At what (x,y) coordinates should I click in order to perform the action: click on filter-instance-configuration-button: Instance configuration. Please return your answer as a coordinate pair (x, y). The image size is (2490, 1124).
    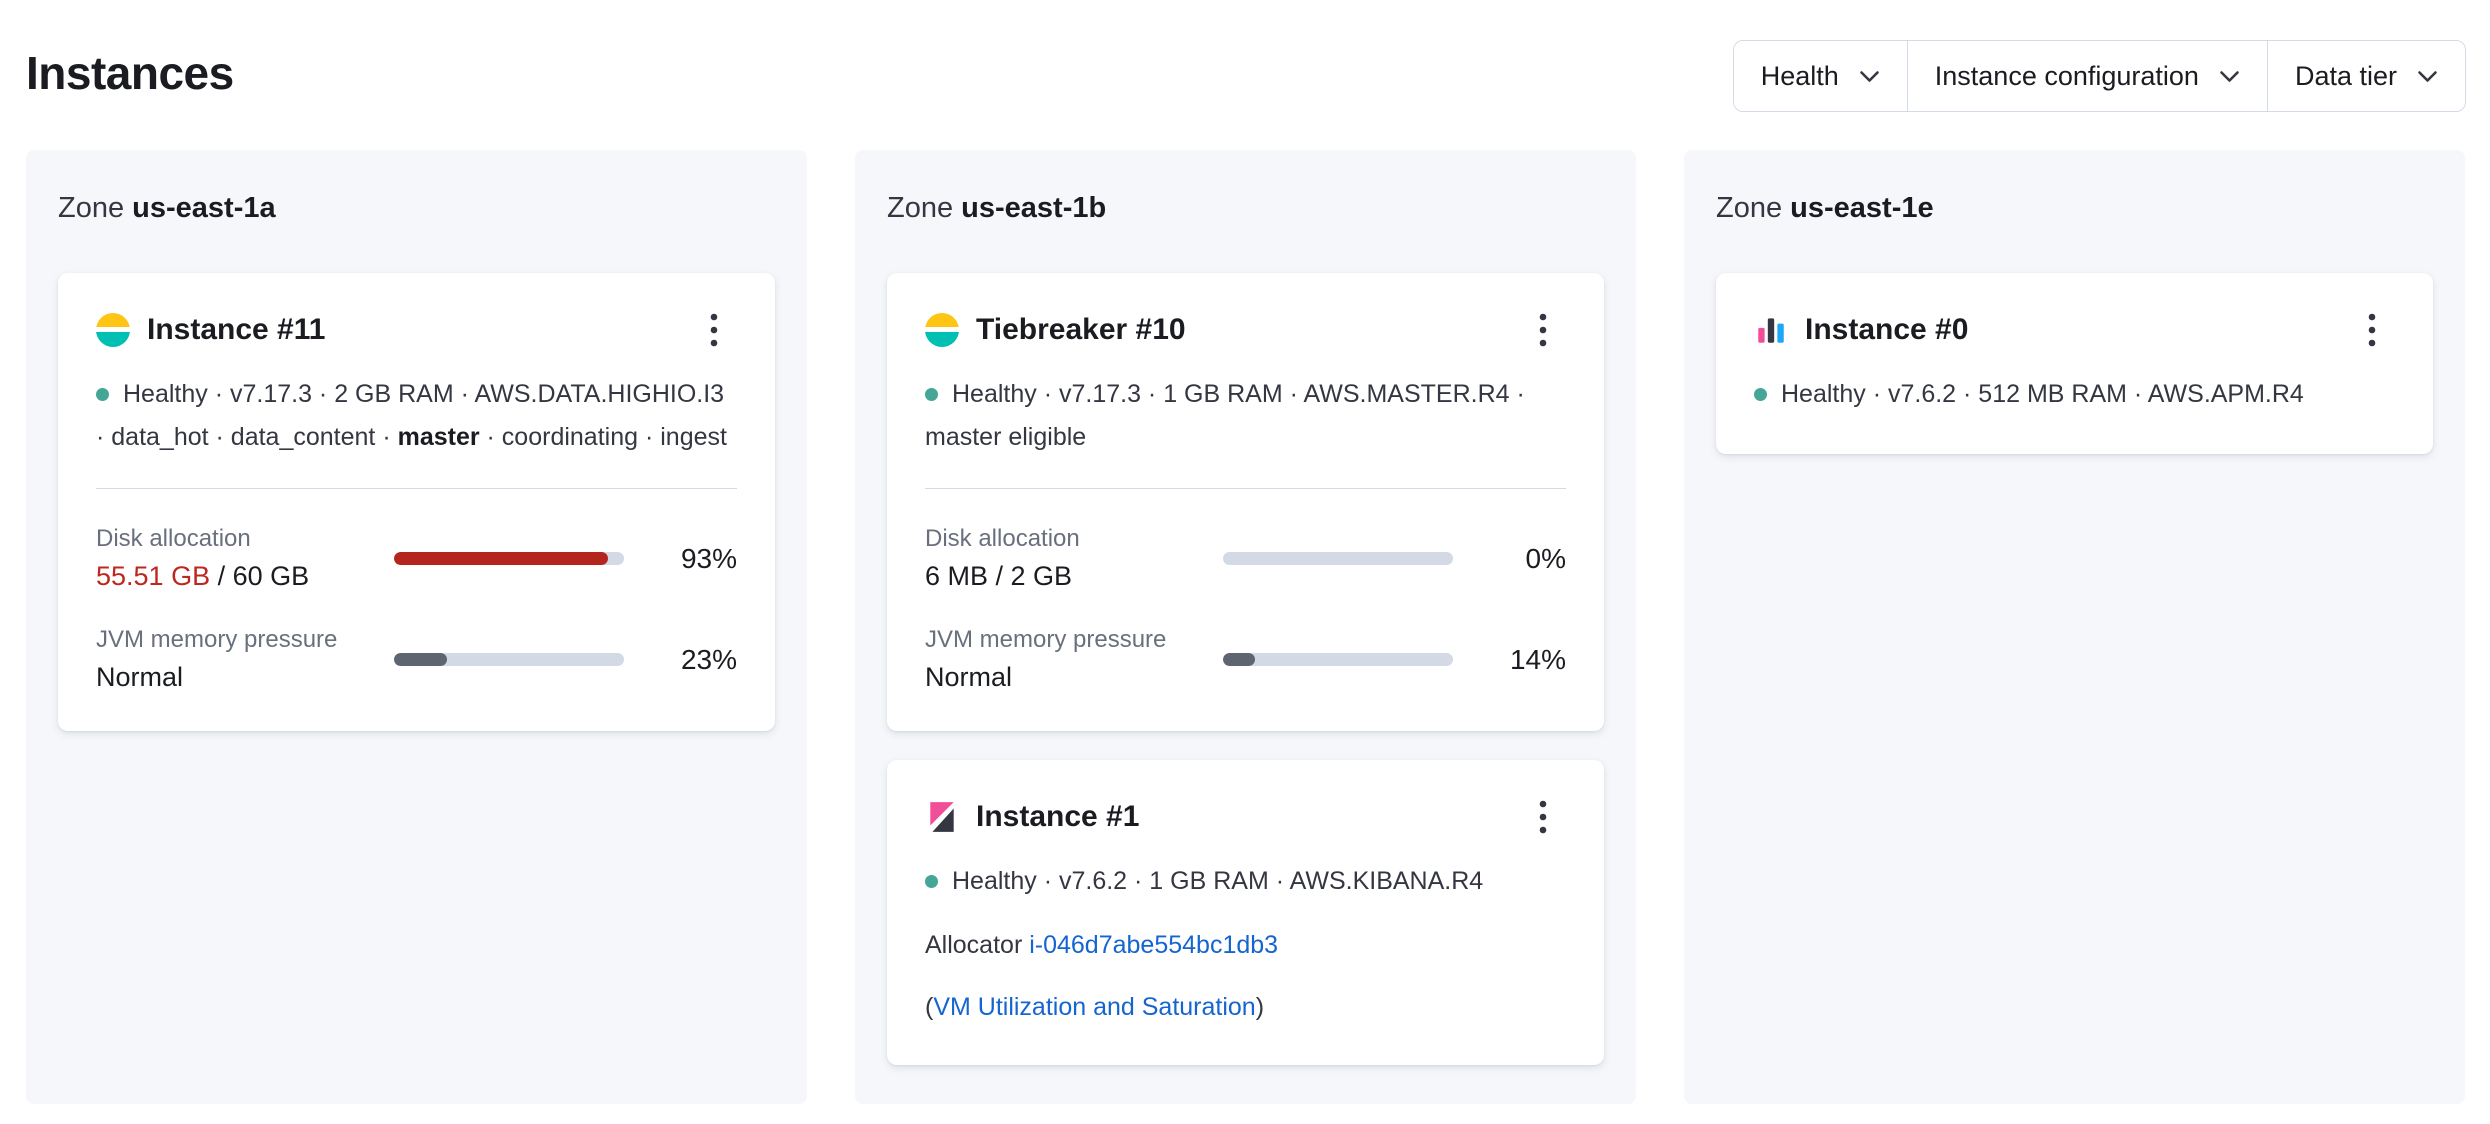
    Looking at the image, I should click on (2086, 76).